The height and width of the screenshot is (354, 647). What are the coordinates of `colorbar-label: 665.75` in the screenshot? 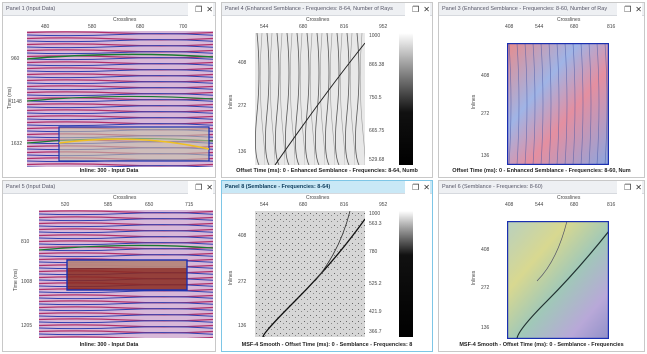 It's located at (377, 131).